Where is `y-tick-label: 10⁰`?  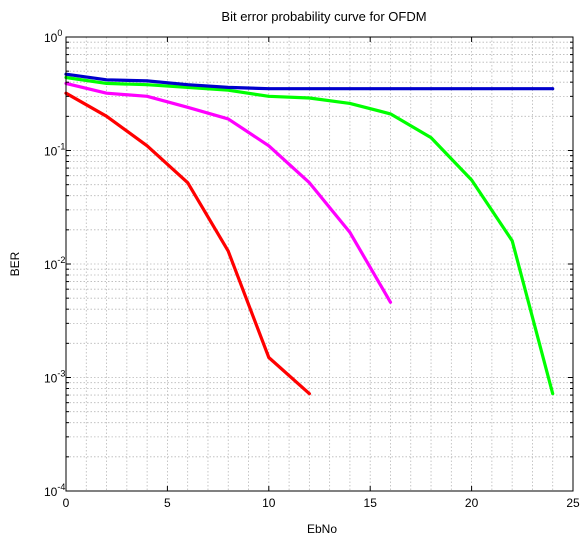
y-tick-label: 10⁰ is located at coordinates (53, 36).